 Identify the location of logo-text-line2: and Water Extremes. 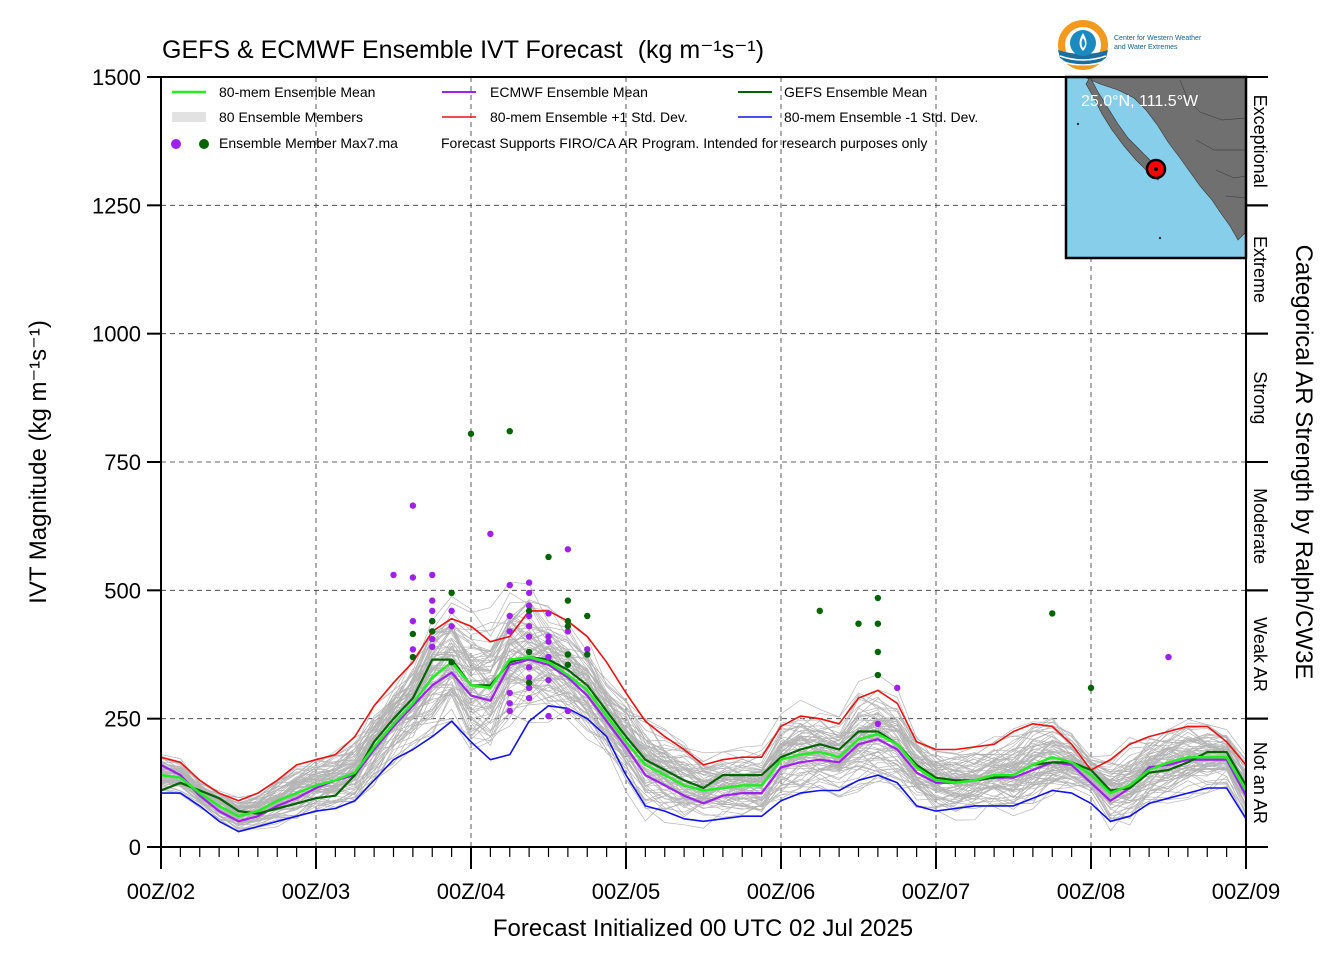
(1146, 47).